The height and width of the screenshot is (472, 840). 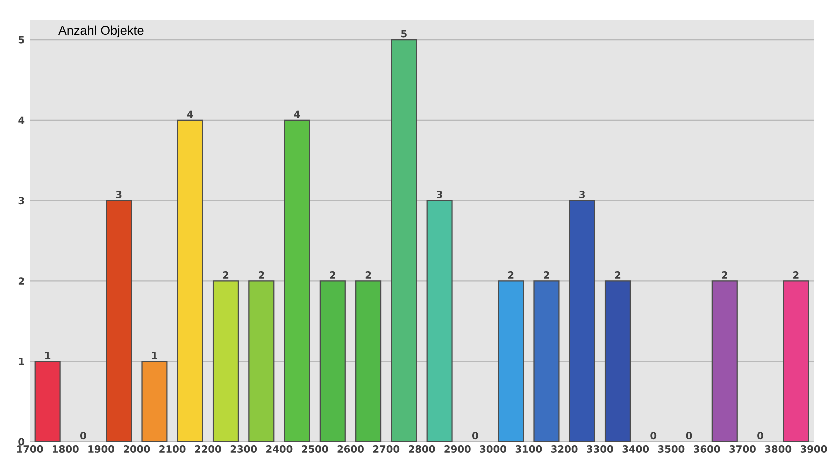 I want to click on y-tick-label: 4, so click(x=21, y=120).